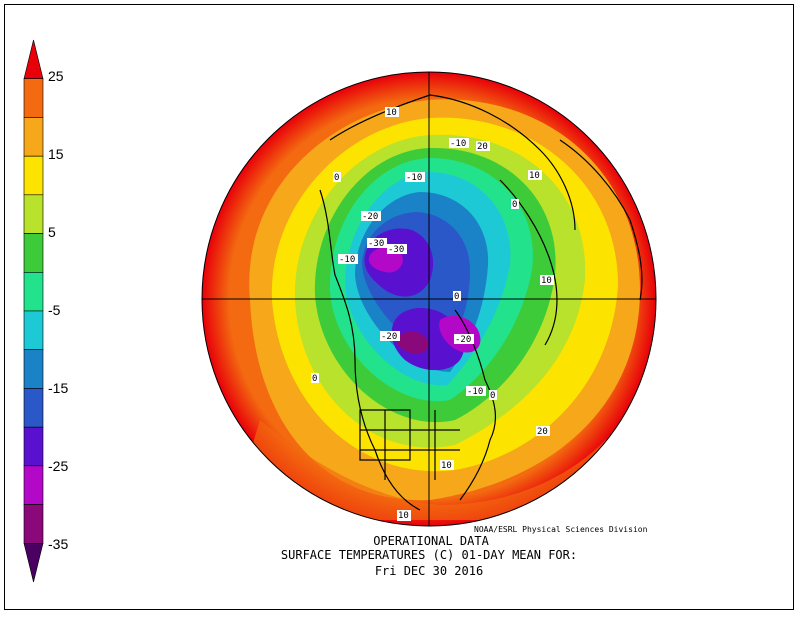  What do you see at coordinates (45, 311) in the screenshot?
I see `colorbar: 25 15 5 -5 -15 -25 -35` at bounding box center [45, 311].